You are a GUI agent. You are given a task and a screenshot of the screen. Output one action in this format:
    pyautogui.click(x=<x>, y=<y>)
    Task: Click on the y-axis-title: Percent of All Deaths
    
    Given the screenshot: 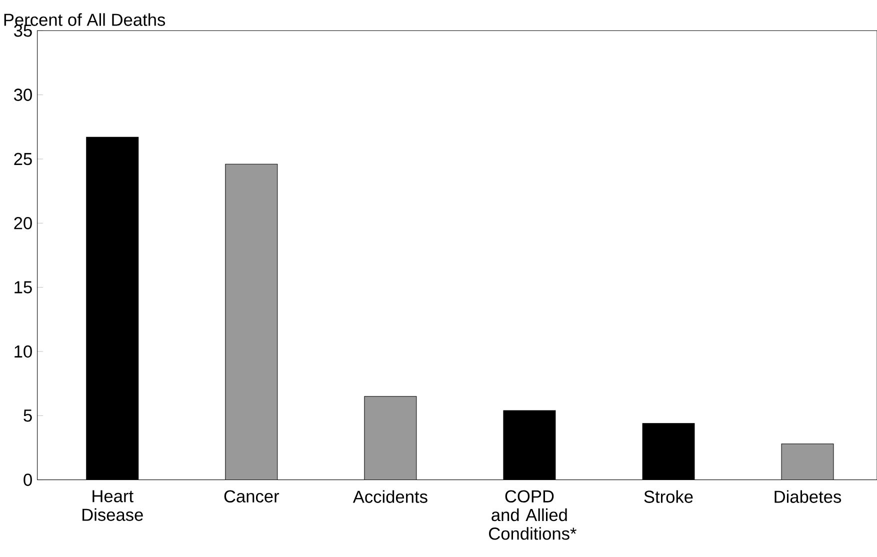 What is the action you would take?
    pyautogui.click(x=85, y=19)
    